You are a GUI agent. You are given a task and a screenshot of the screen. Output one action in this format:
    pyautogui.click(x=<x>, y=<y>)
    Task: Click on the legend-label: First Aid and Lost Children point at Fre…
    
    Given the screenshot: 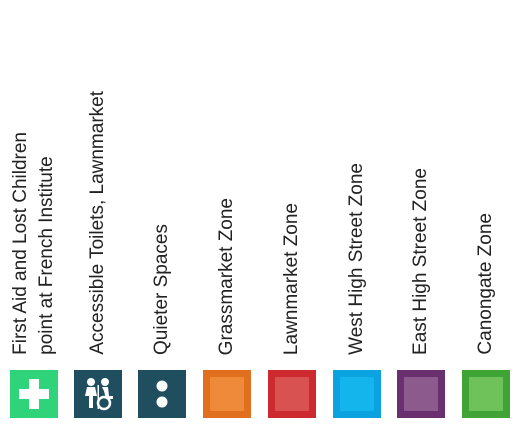 What is the action you would take?
    pyautogui.click(x=34, y=243)
    